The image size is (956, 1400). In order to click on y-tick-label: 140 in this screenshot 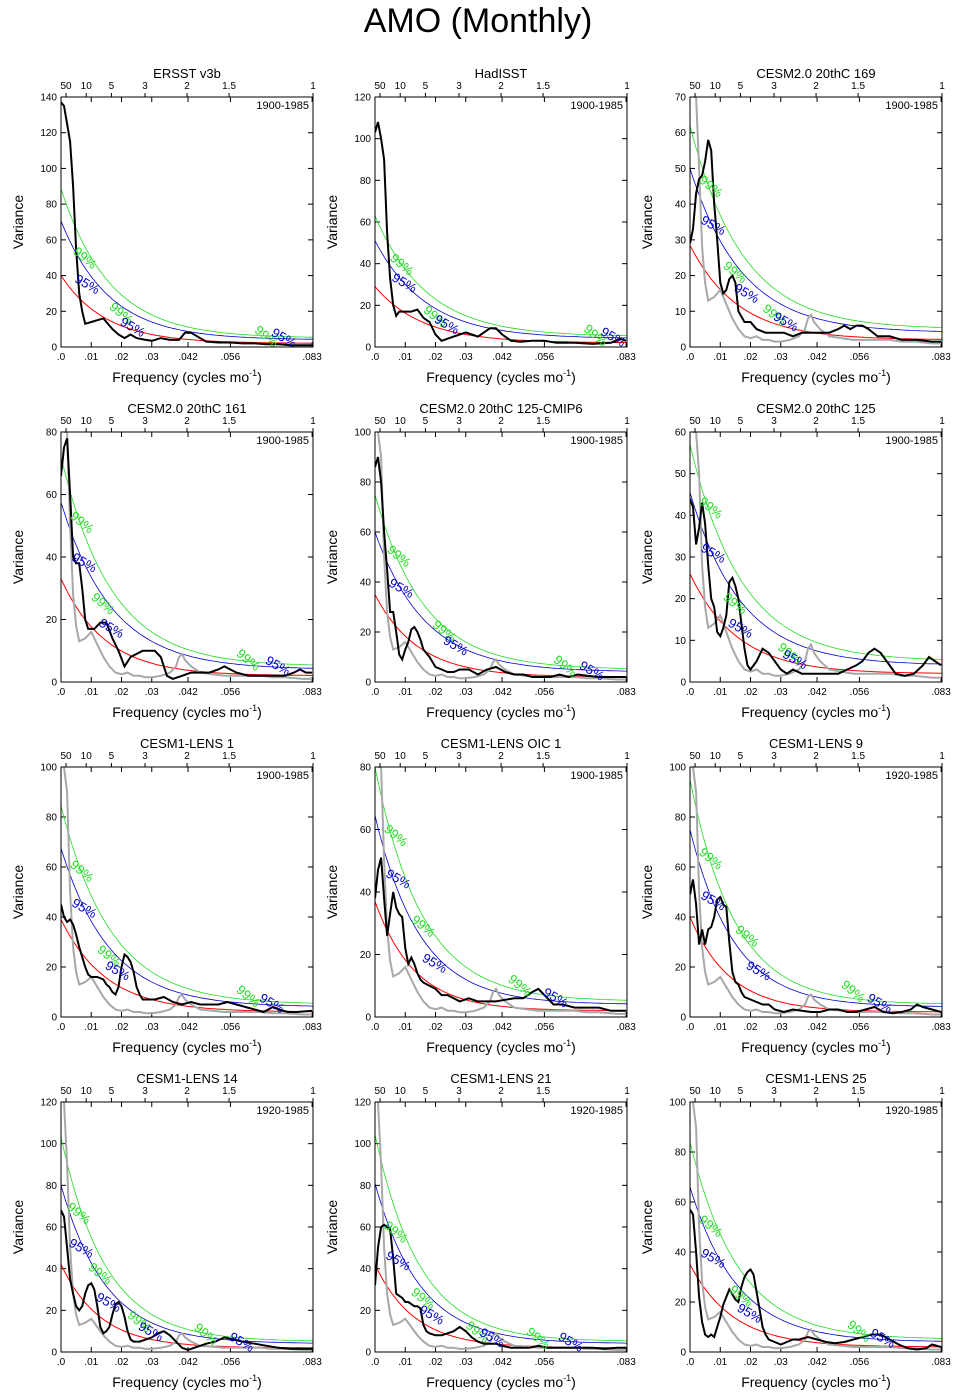, I will do `click(48, 98)`.